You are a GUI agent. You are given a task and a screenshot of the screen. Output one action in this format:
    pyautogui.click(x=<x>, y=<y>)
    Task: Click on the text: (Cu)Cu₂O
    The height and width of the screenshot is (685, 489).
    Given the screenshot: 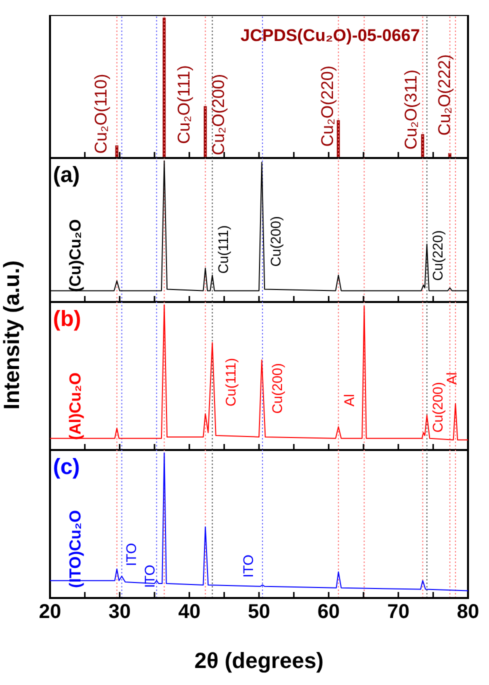 What is the action you would take?
    pyautogui.click(x=76, y=255)
    